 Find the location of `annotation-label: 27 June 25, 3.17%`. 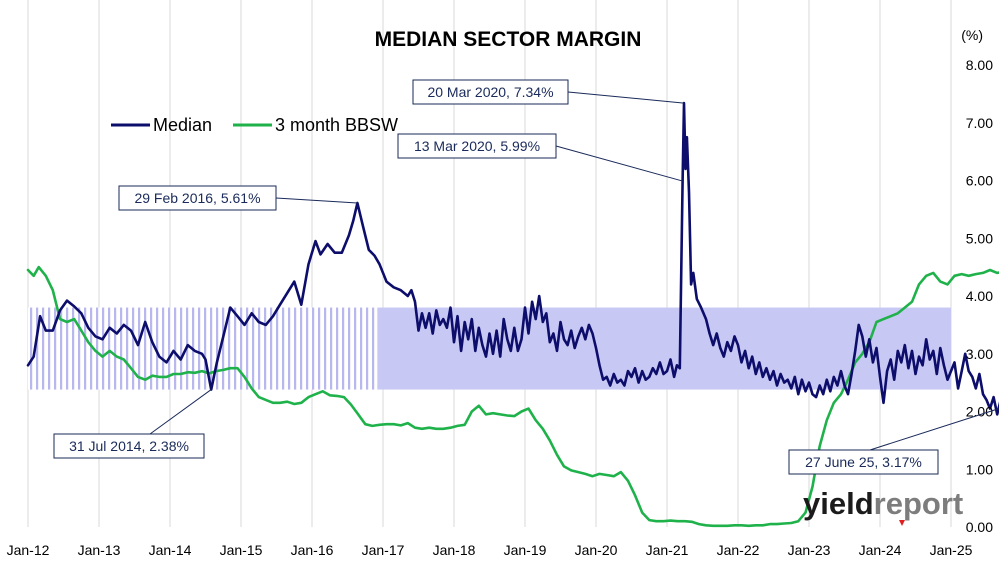

annotation-label: 27 June 25, 3.17% is located at coordinates (863, 462).